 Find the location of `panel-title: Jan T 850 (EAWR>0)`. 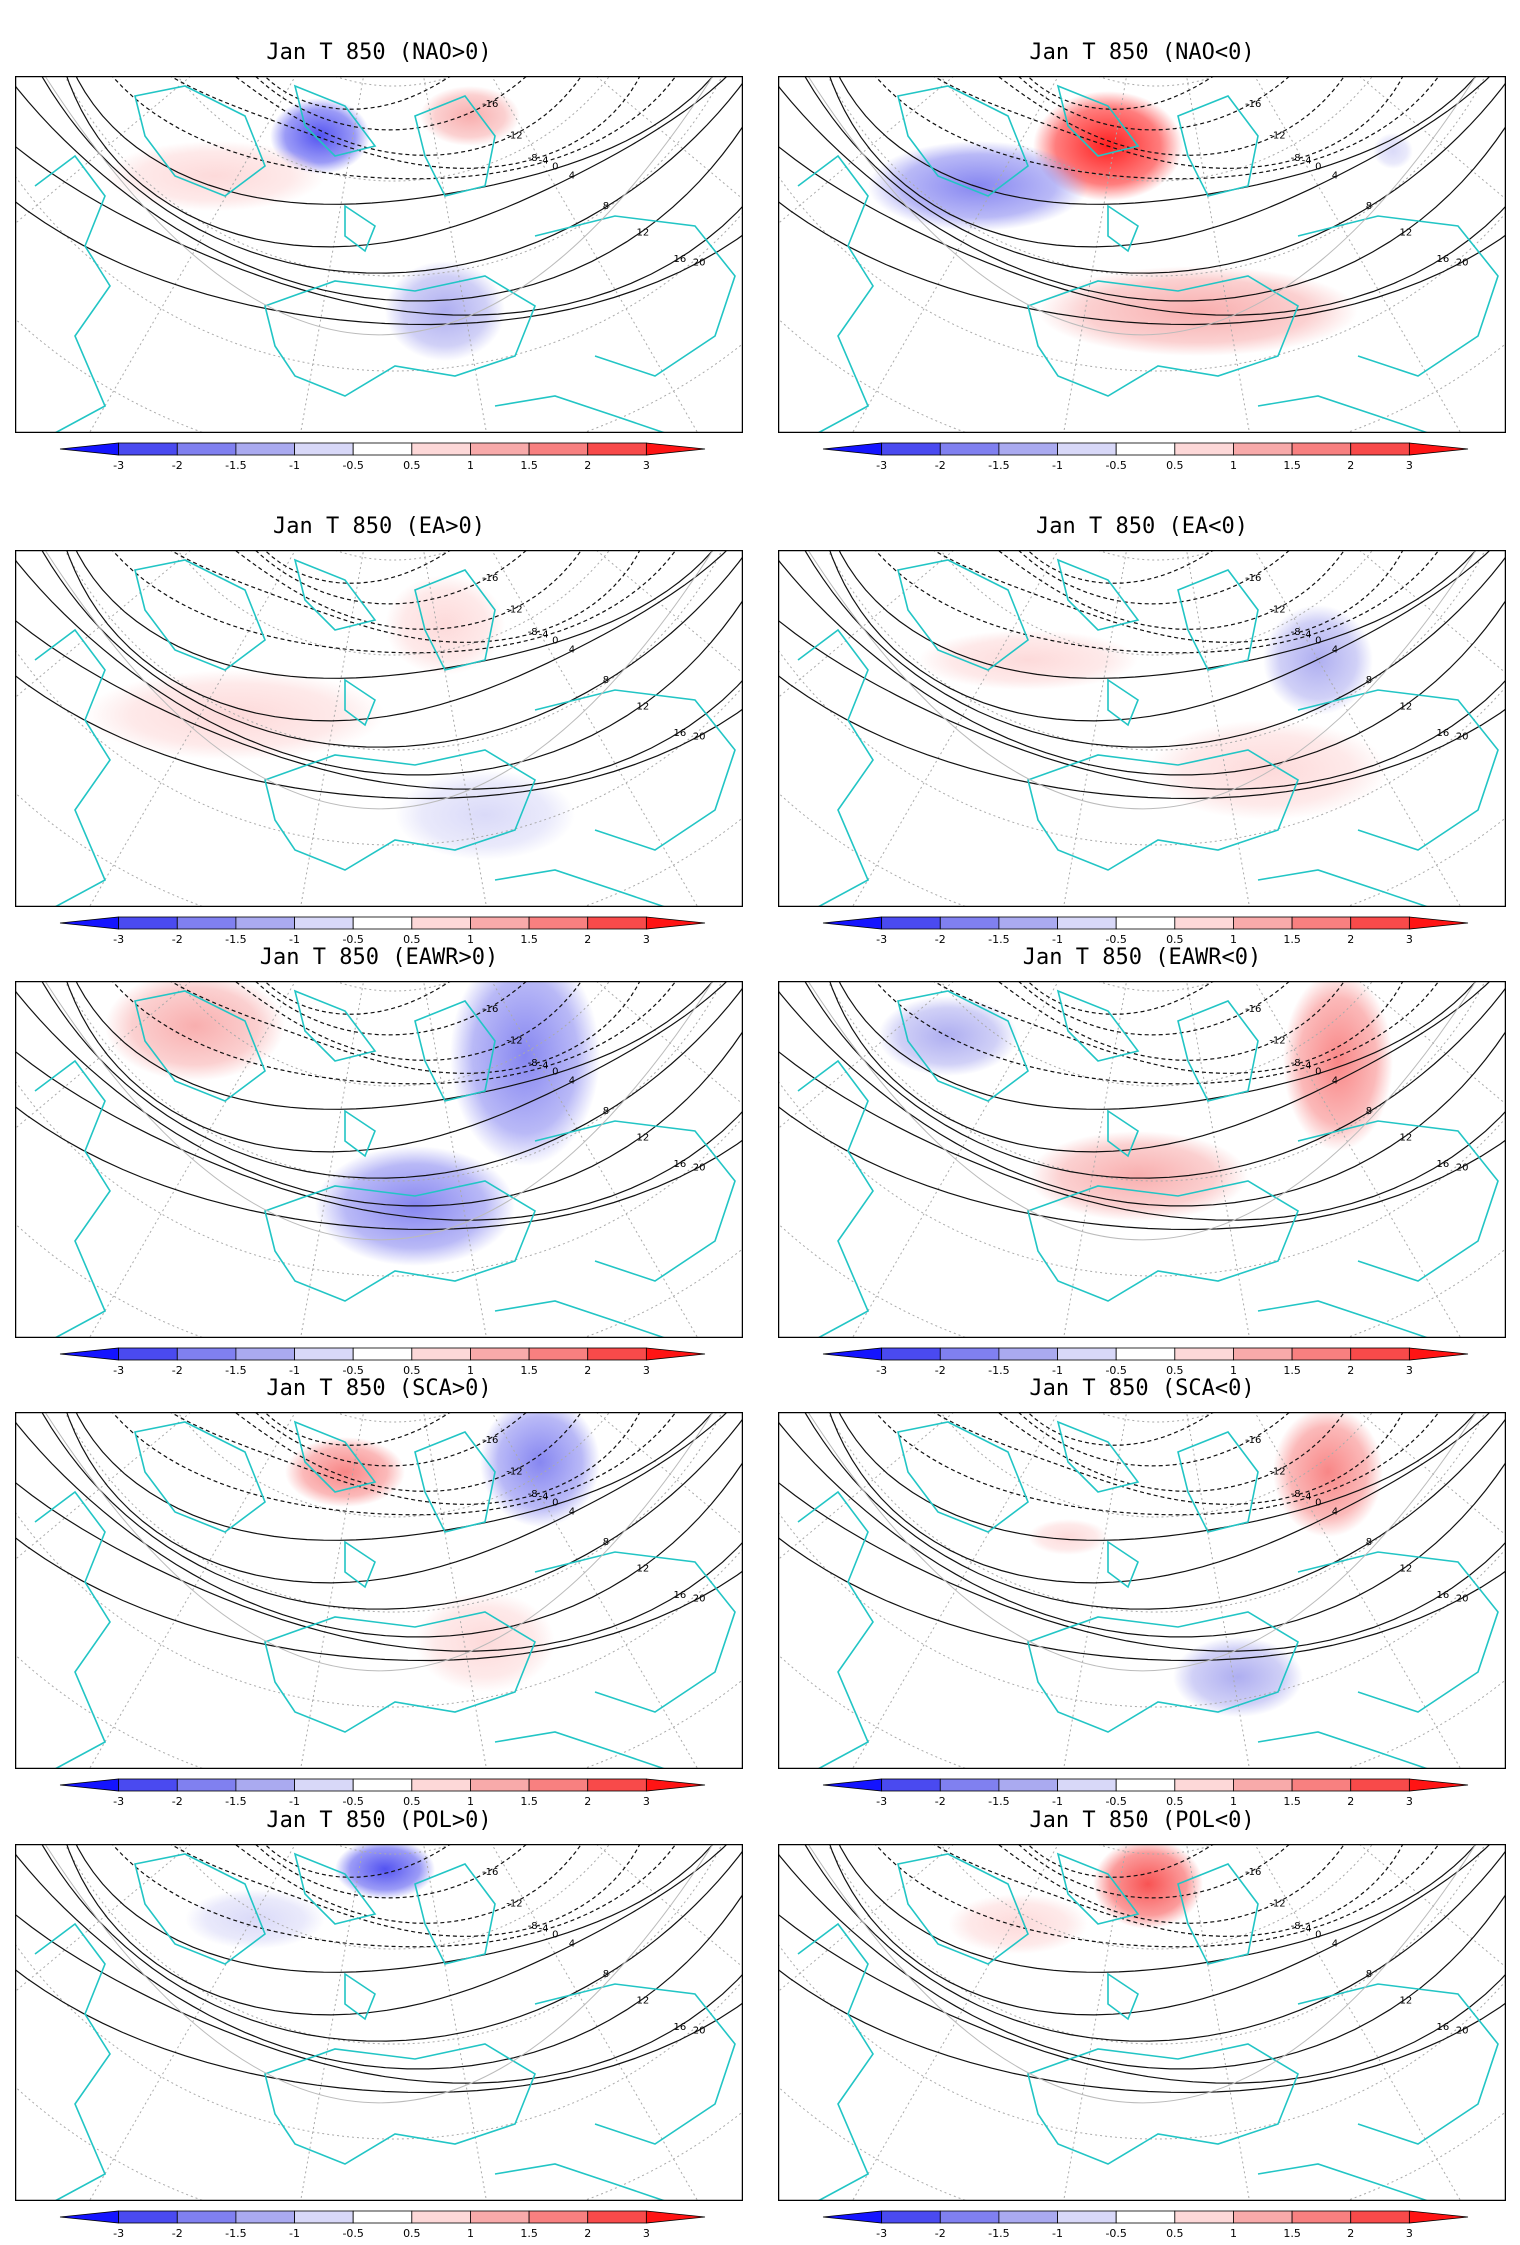

panel-title: Jan T 850 (EAWR>0) is located at coordinates (379, 957).